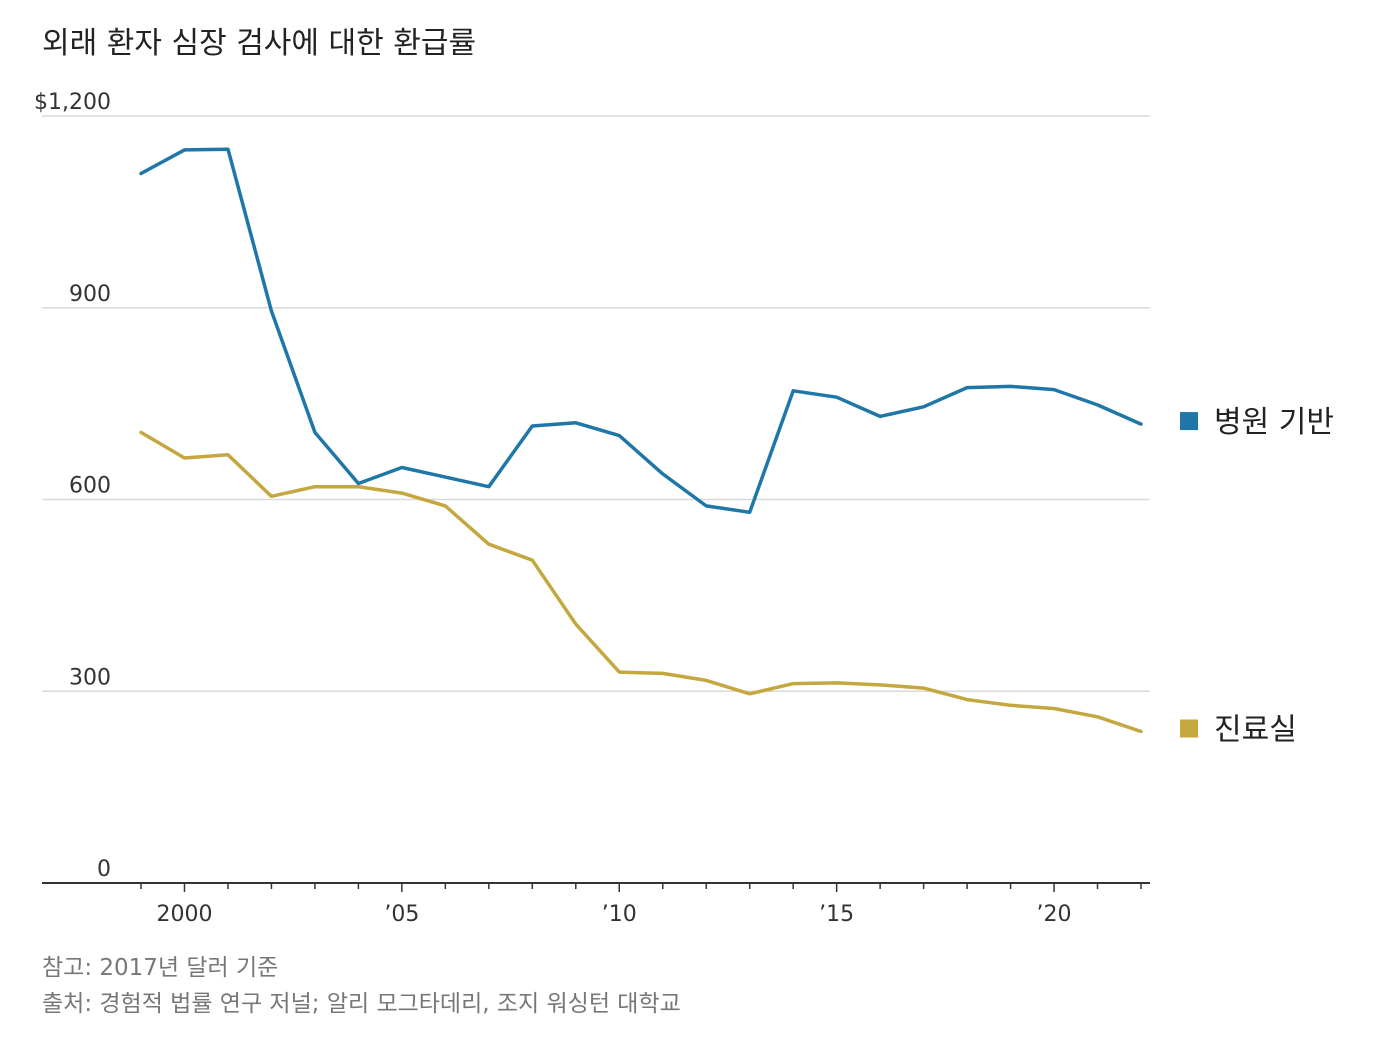 This screenshot has height=1038, width=1400. What do you see at coordinates (90, 677) in the screenshot?
I see `y-tick-label: 300` at bounding box center [90, 677].